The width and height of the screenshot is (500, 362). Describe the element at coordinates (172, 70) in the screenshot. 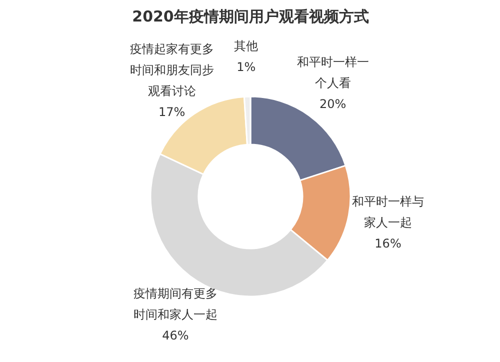

I see `slice-label: 疫情起家有更多时间和朋友同步观看讨论` at that location.